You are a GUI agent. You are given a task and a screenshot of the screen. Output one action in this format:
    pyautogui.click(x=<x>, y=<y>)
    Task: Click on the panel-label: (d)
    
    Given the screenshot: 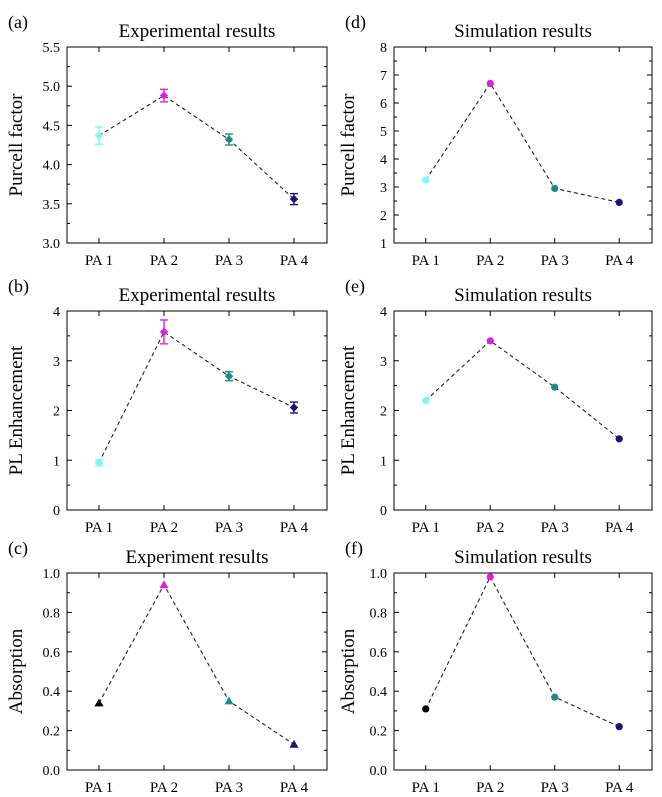 What is the action you would take?
    pyautogui.click(x=355, y=22)
    